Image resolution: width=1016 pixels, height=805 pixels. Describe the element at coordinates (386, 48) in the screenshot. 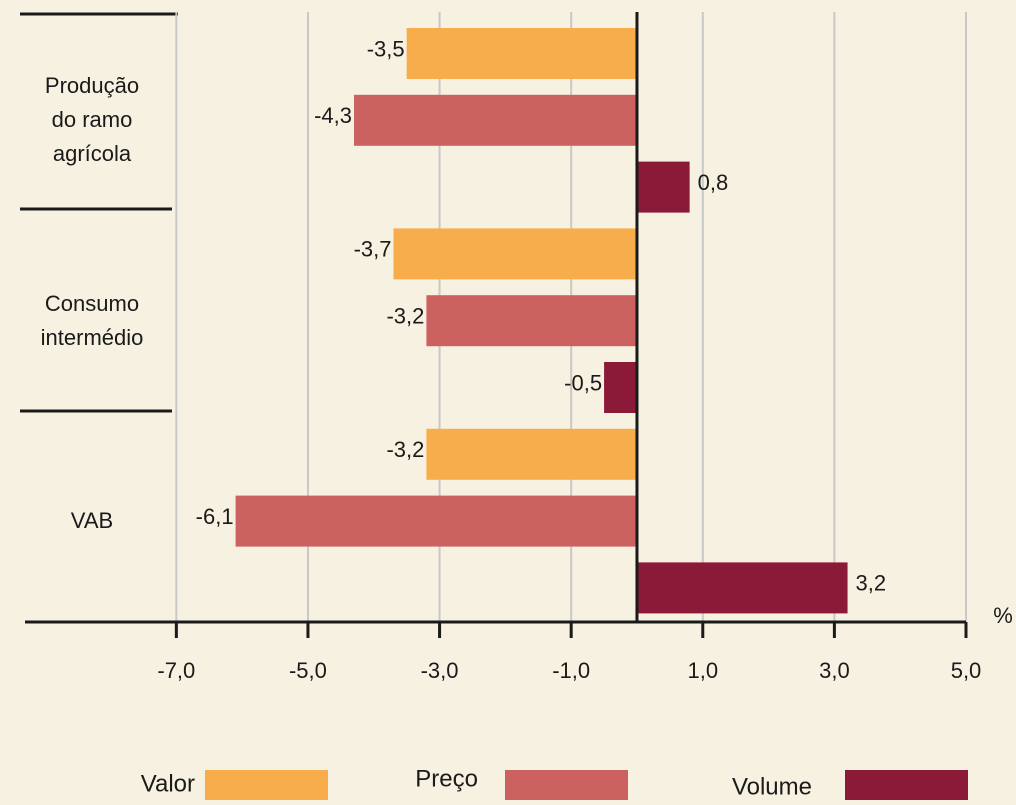

I see `value-label: -3,5` at that location.